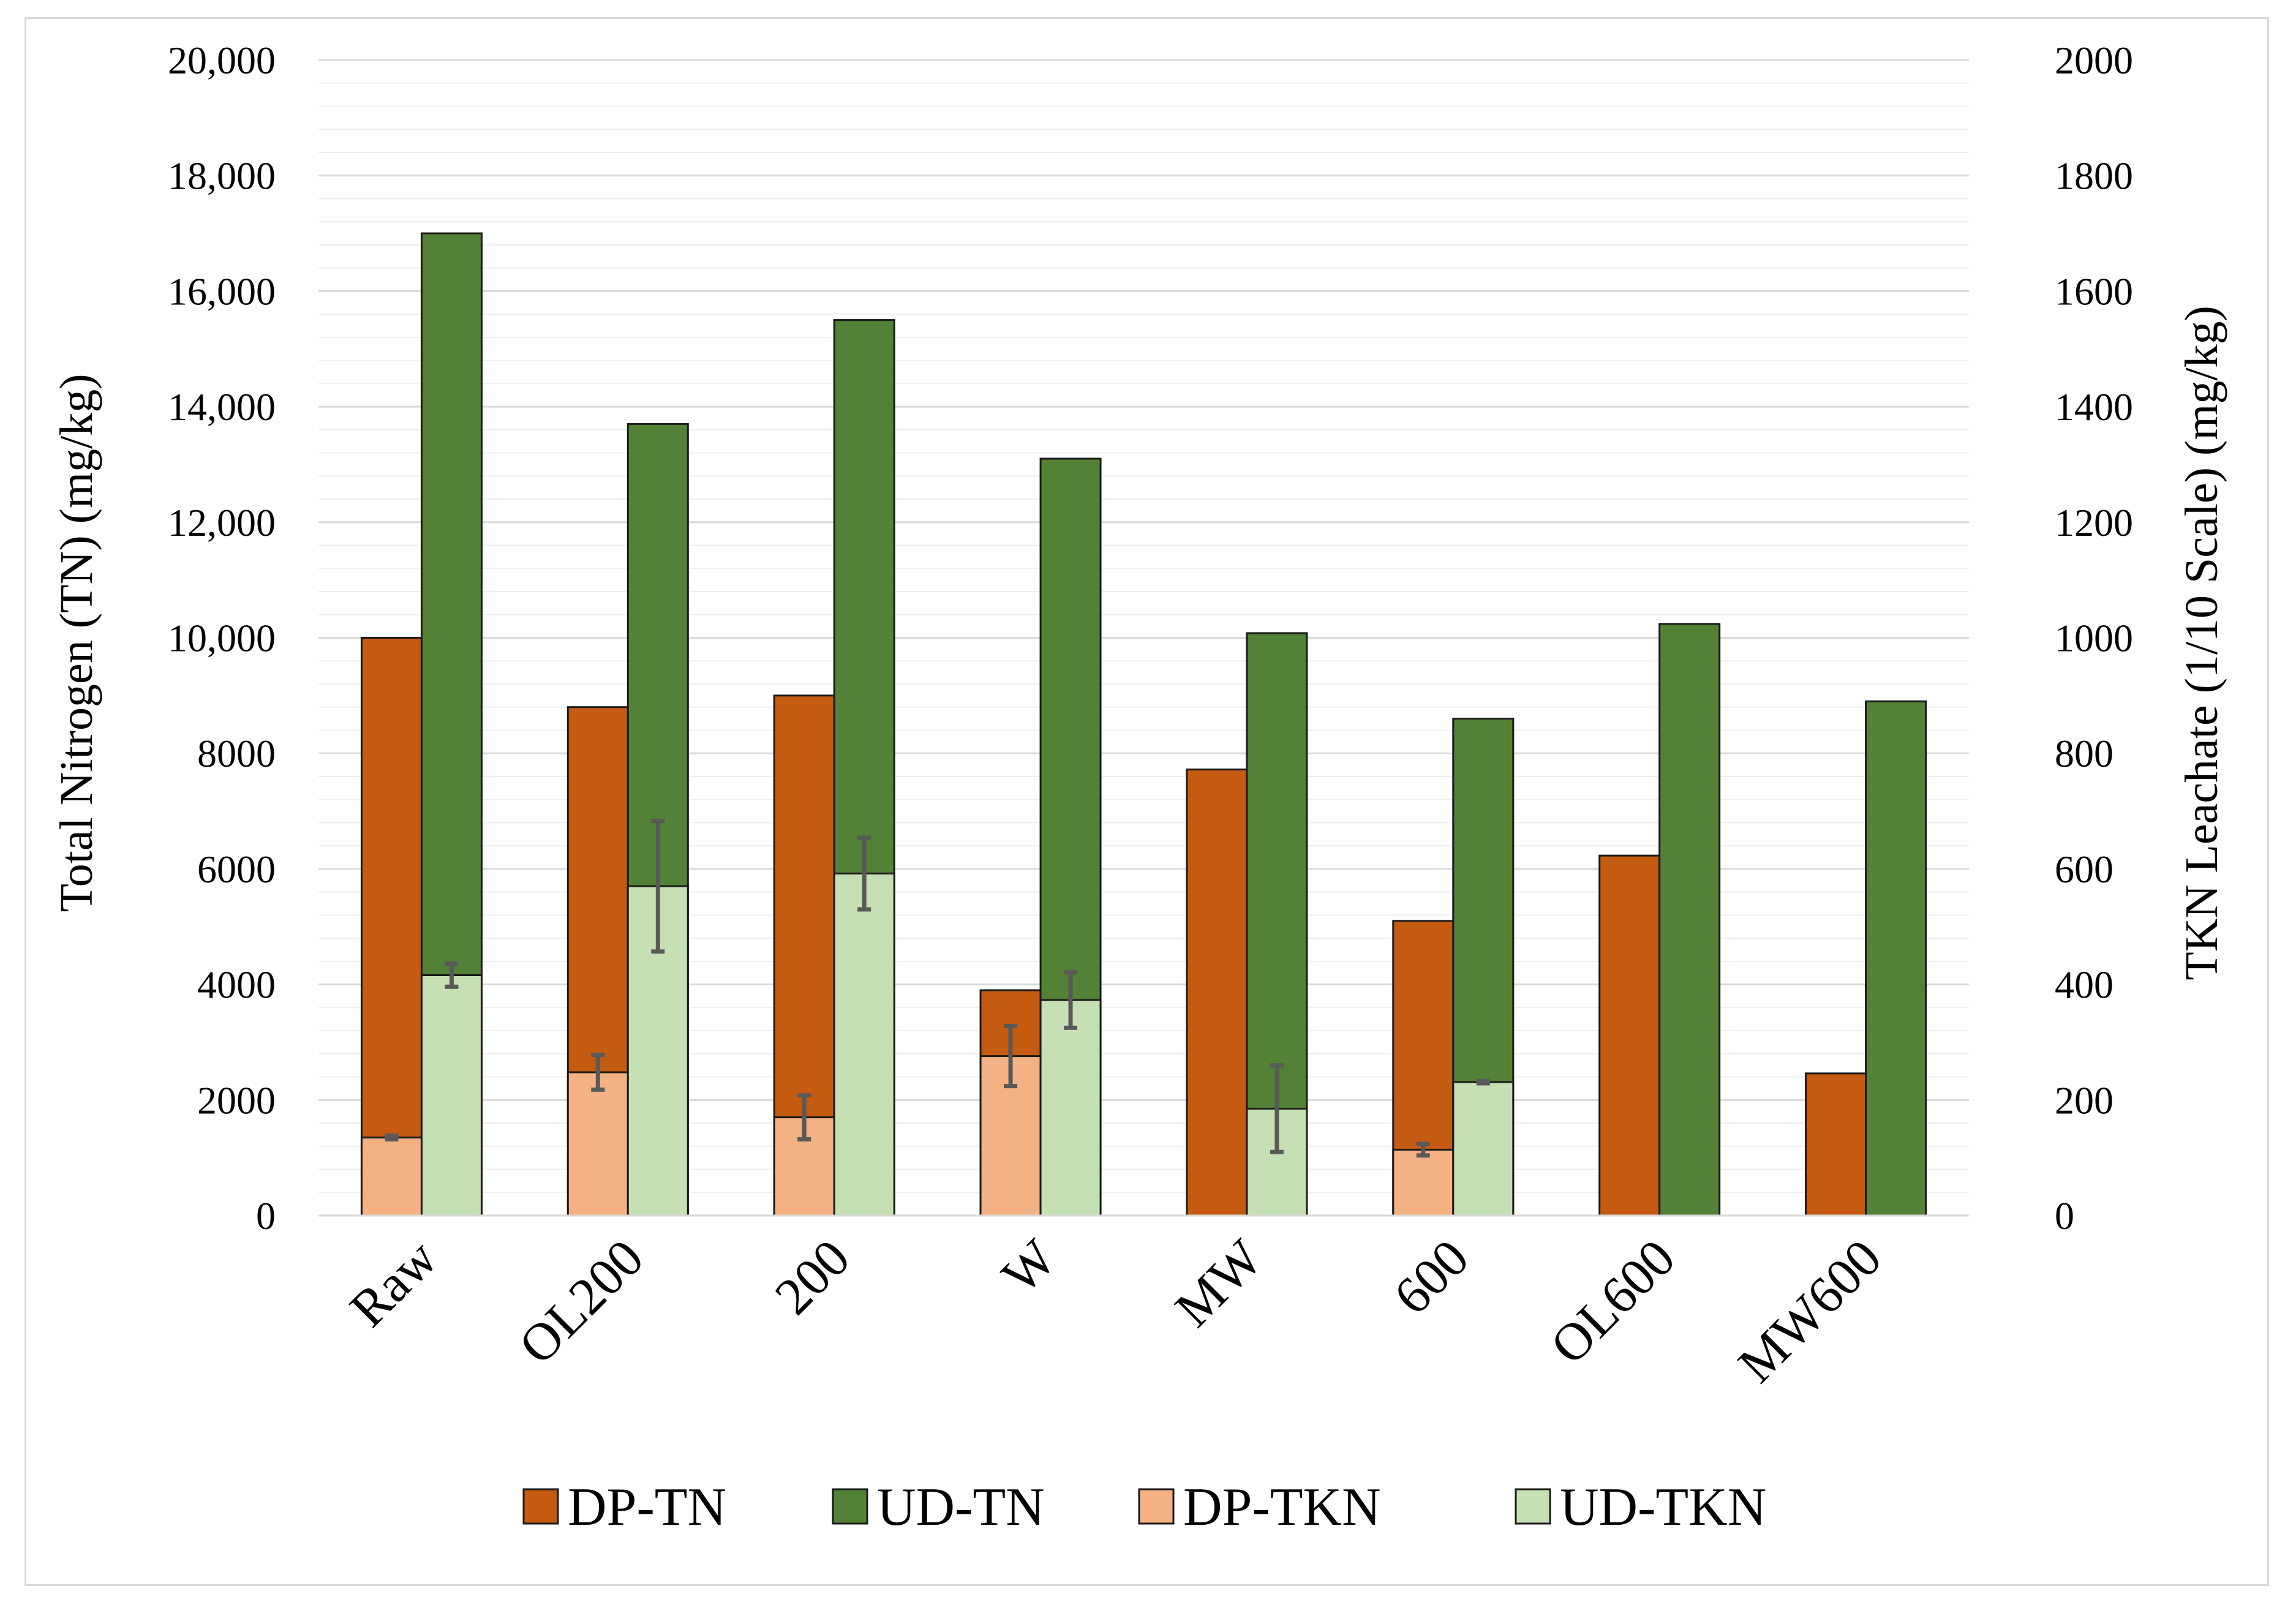  What do you see at coordinates (2094, 638) in the screenshot?
I see `y-right-tick-label: 1000` at bounding box center [2094, 638].